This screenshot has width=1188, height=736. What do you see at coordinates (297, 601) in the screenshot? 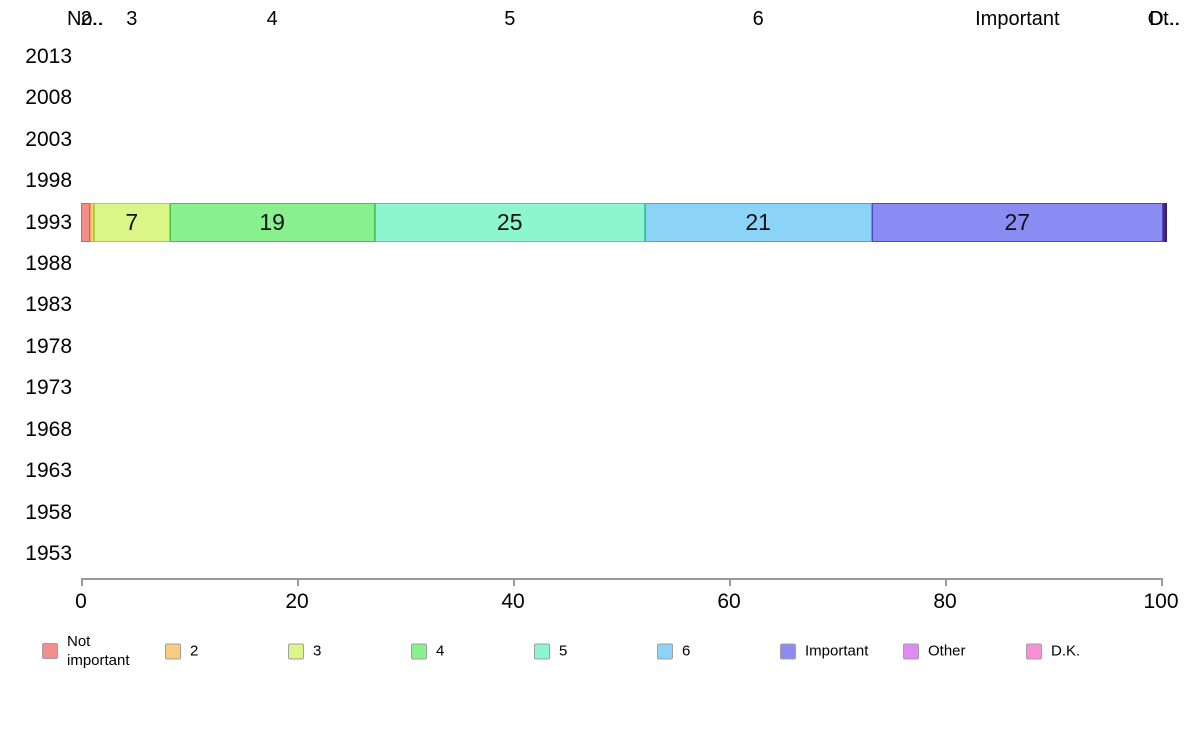
I see `x-axis-tick-label: 20` at bounding box center [297, 601].